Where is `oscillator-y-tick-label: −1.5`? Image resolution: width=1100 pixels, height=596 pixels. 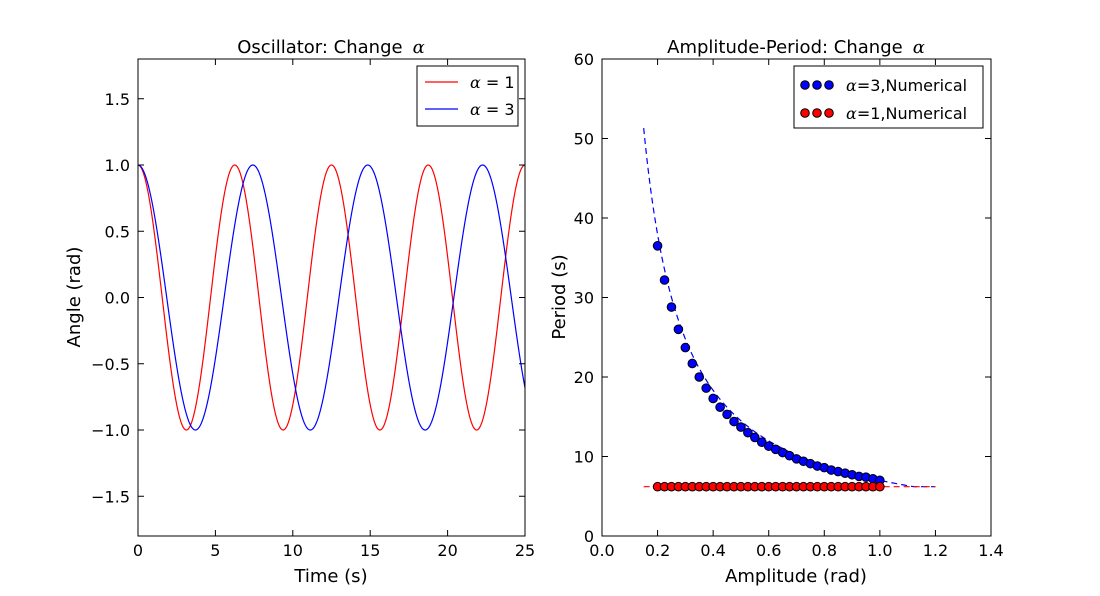 oscillator-y-tick-label: −1.5 is located at coordinates (110, 496).